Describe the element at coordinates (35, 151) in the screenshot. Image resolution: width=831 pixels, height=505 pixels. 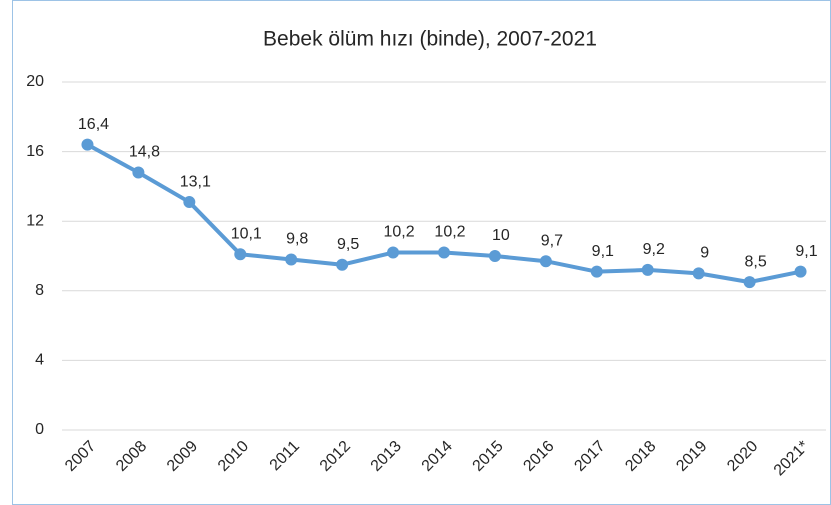
I see `y-tick-label: 16` at that location.